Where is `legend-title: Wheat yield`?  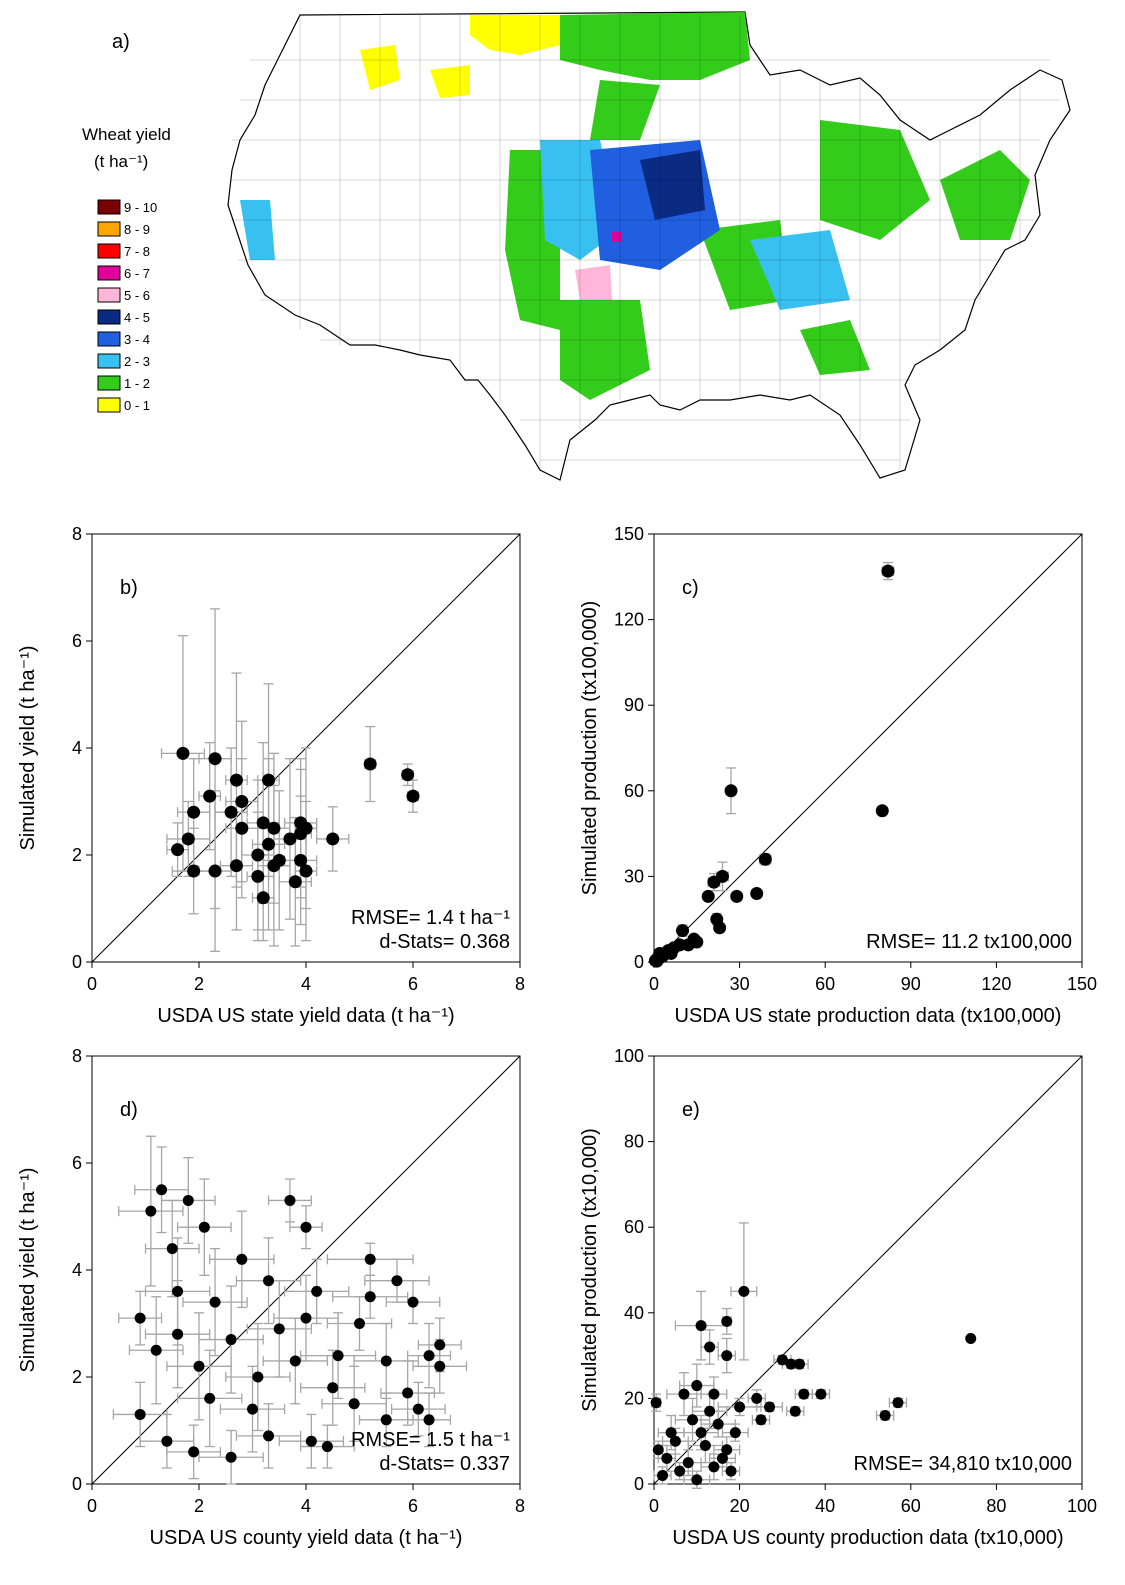 legend-title: Wheat yield is located at coordinates (126, 134).